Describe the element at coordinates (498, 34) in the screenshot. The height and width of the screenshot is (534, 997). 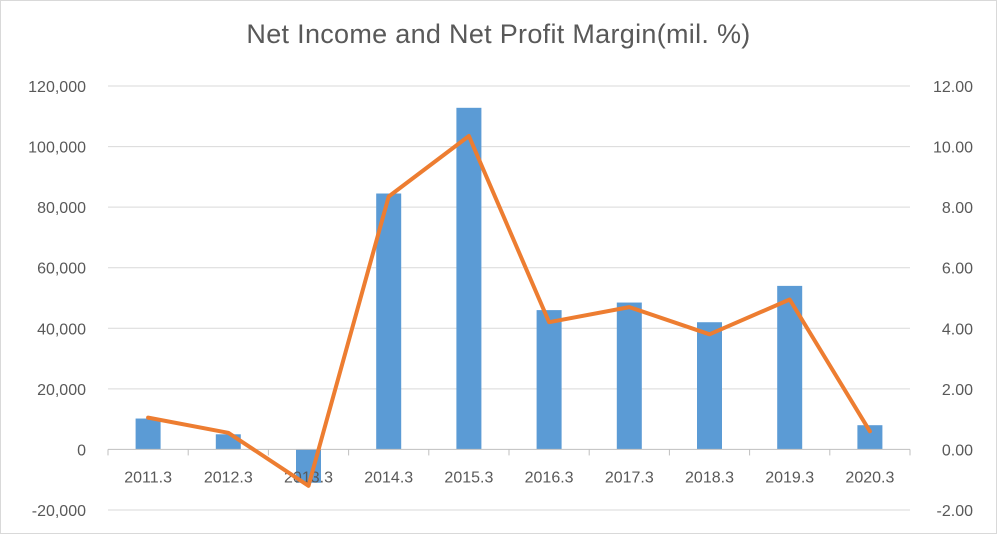
I see `chart-title: Net Income and Net Profit Margin(mil. %)` at that location.